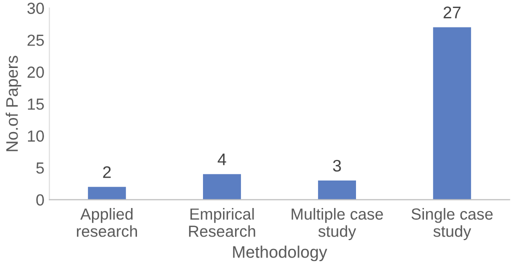  What do you see at coordinates (222, 160) in the screenshot?
I see `data-label: 4` at bounding box center [222, 160].